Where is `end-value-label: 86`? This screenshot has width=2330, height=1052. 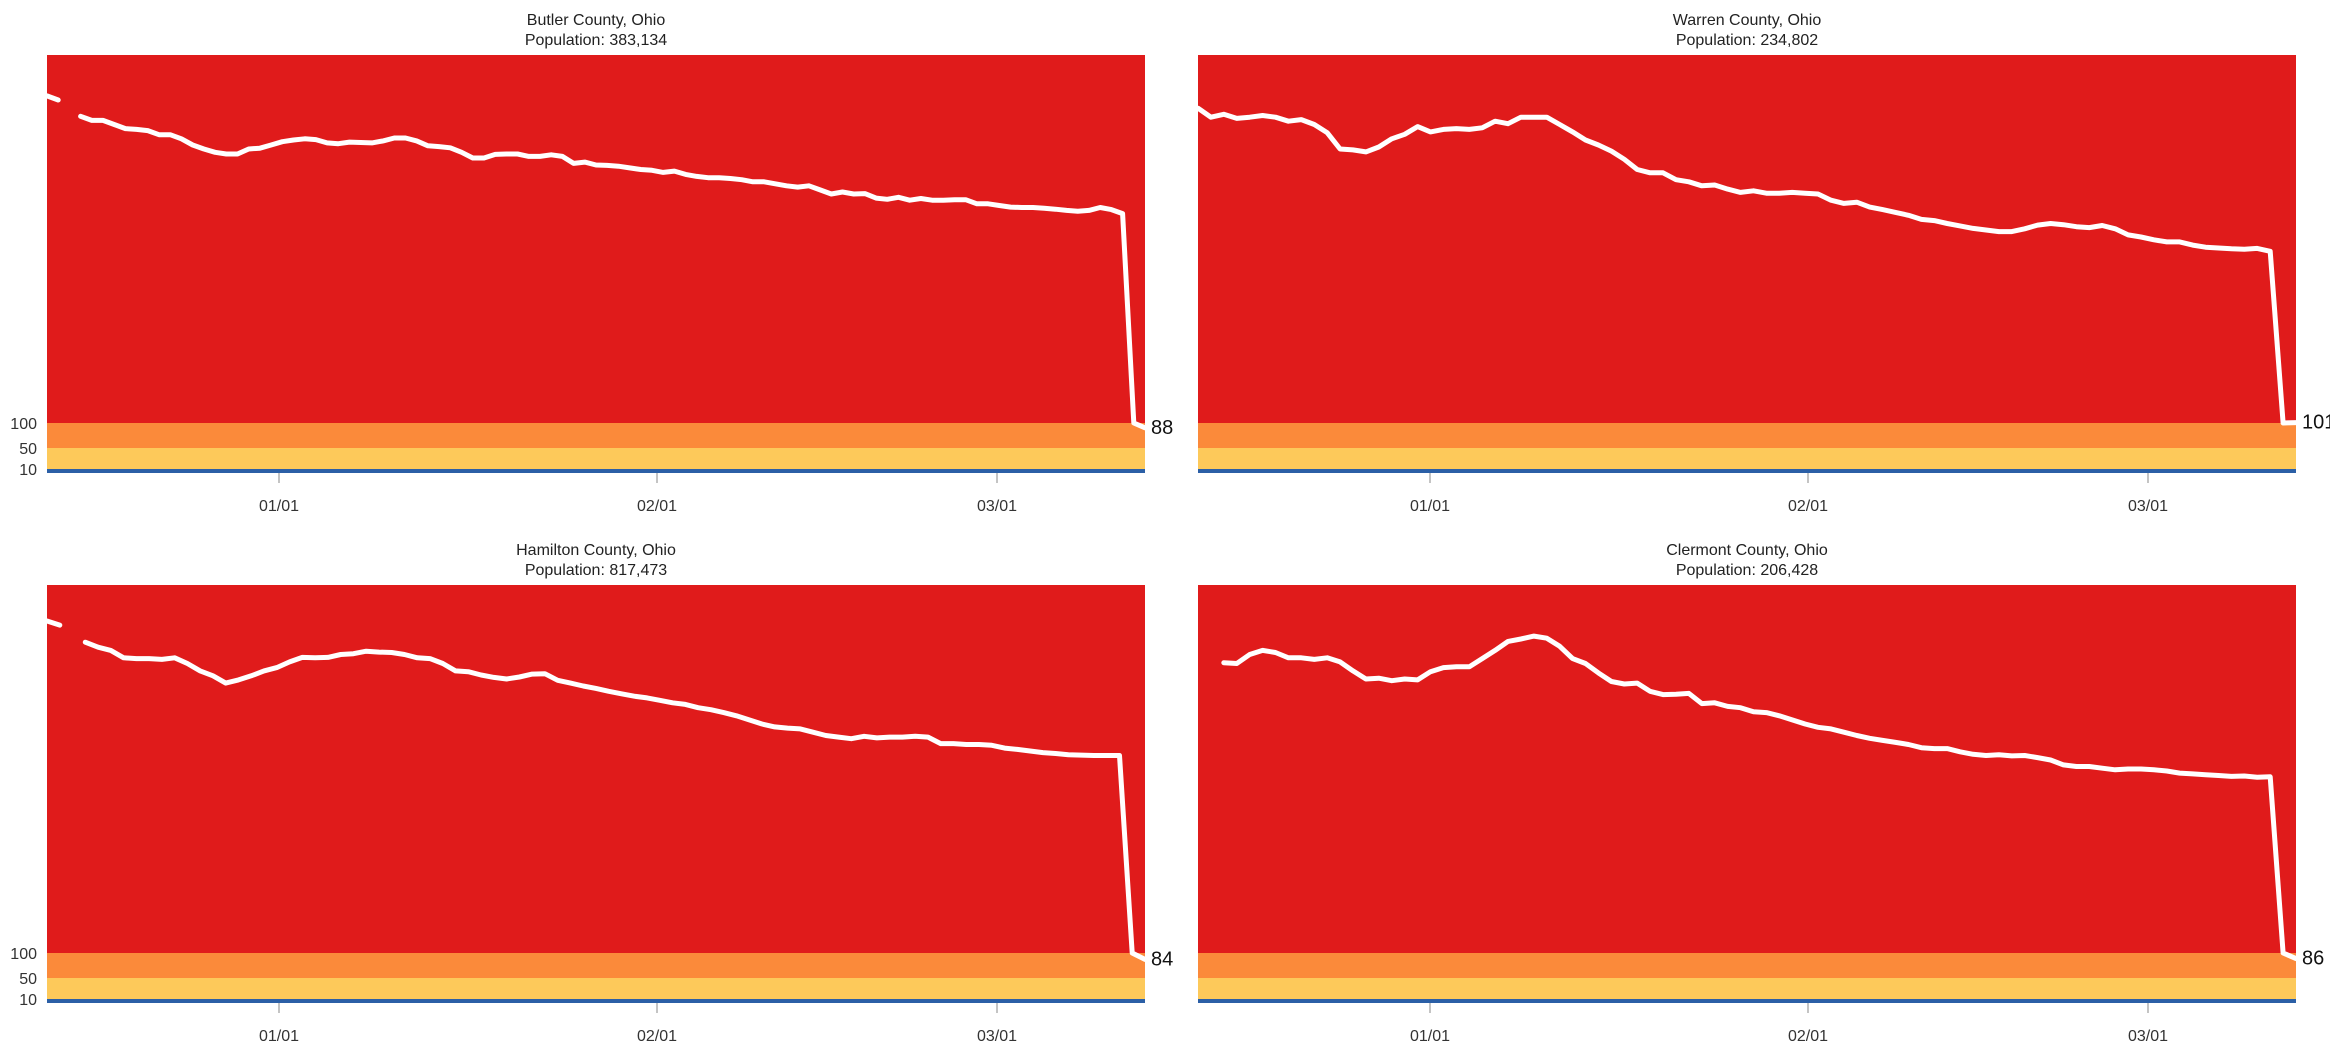
end-value-label: 86 is located at coordinates (2313, 959).